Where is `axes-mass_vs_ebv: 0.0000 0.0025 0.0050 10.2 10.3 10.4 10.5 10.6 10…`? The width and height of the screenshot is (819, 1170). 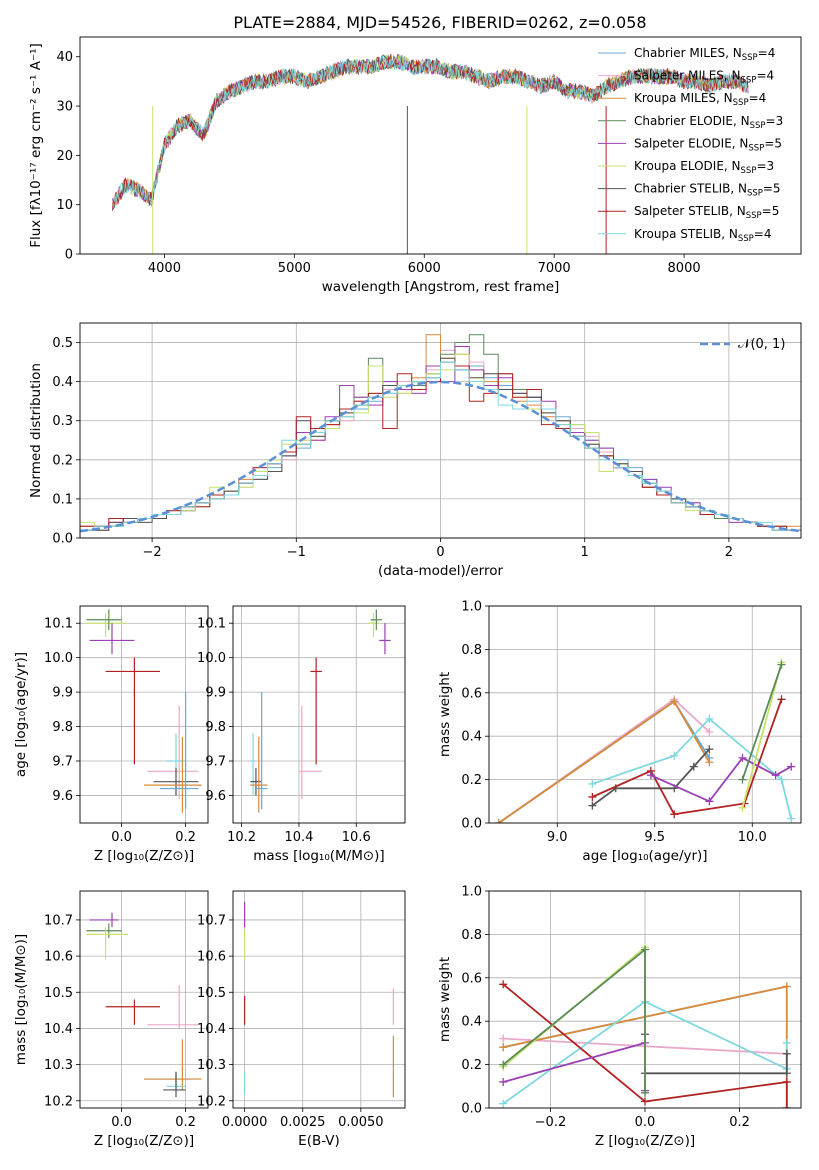
axes-mass_vs_ebv: 0.0000 0.0025 0.0050 10.2 10.3 10.4 10.5 10.6 10… is located at coordinates (301, 1019).